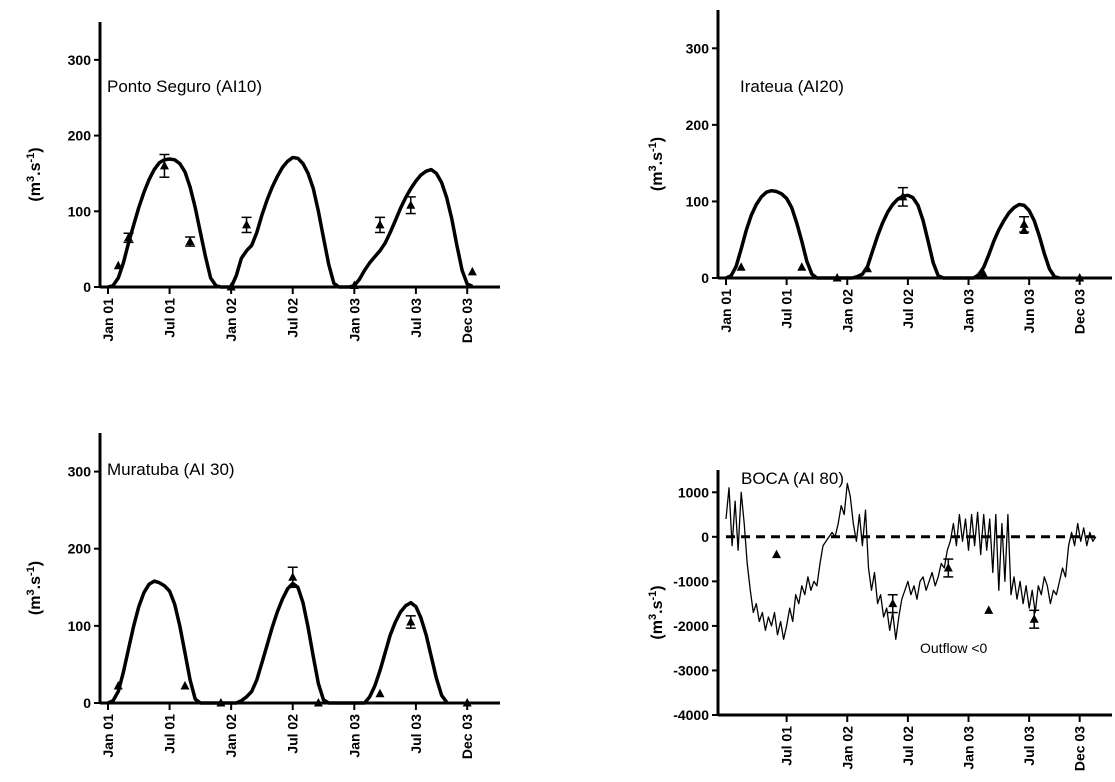 The height and width of the screenshot is (782, 1115). I want to click on y-tick-label: 200, so click(80, 136).